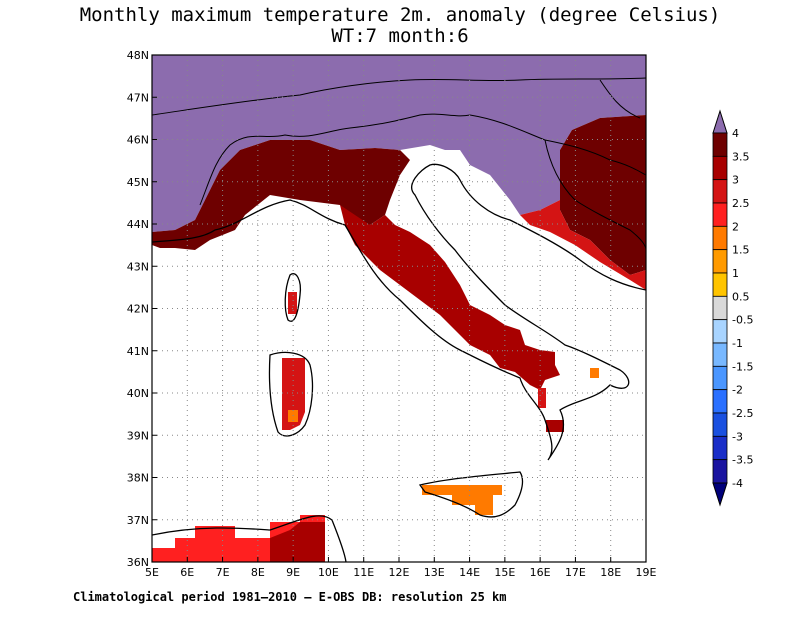 This screenshot has height=618, width=800. I want to click on y-tick-label: 41N, so click(138, 351).